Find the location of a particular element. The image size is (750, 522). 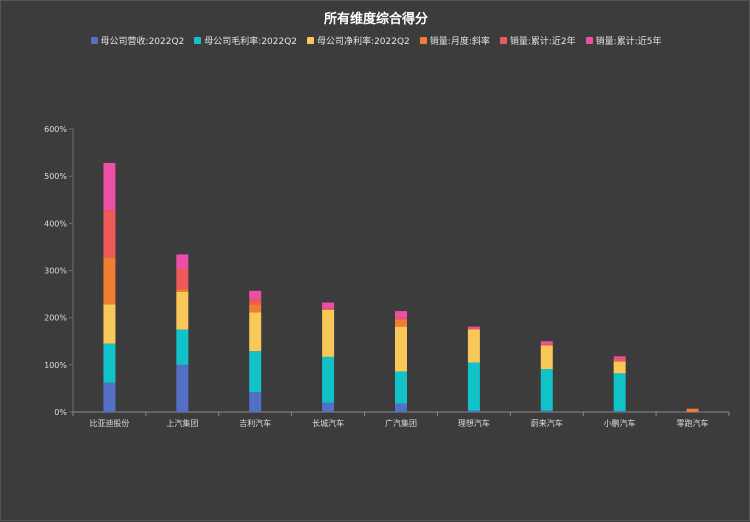

chart-title: 所有维度综合得分 is located at coordinates (375, 19).